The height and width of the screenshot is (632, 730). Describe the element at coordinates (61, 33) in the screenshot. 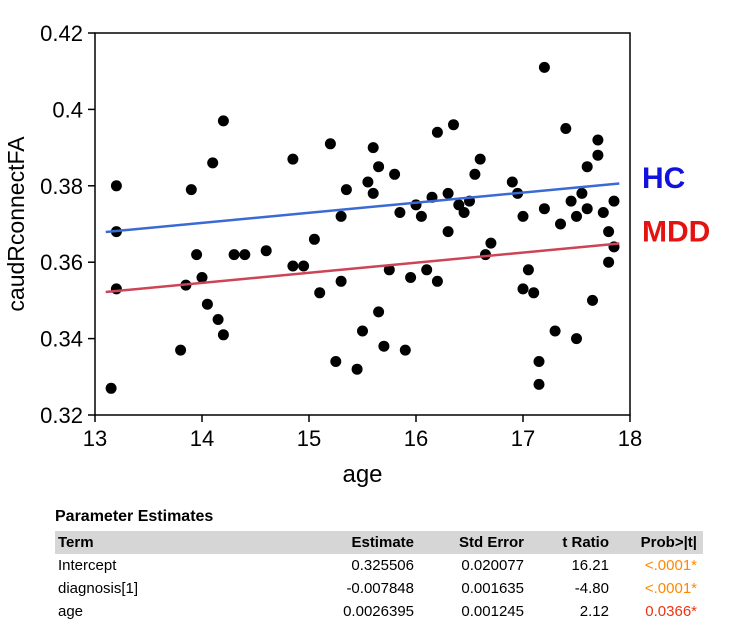

I see `y-tick-label: 0.42` at that location.